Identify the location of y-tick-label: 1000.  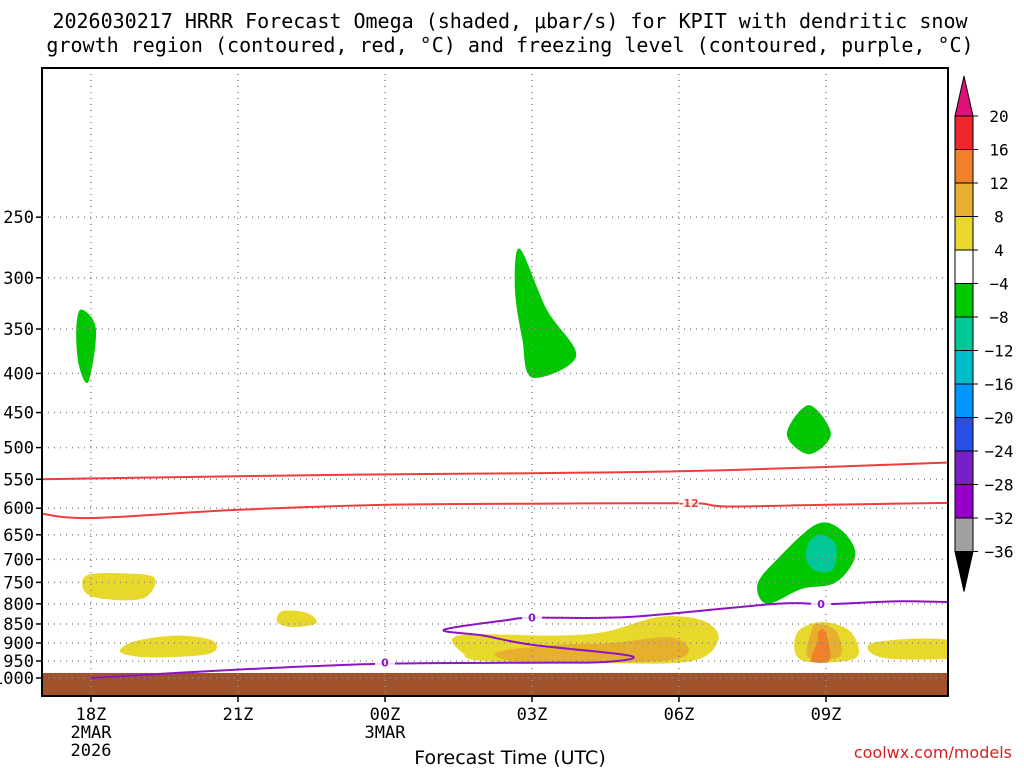
(17, 679).